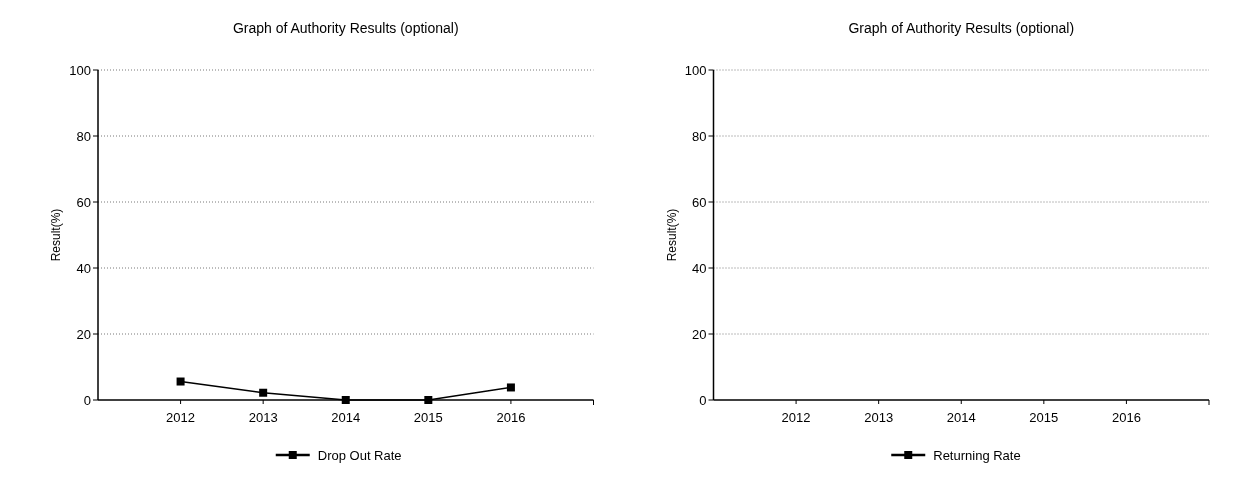  I want to click on legend-label: Drop Out Rate, so click(359, 455).